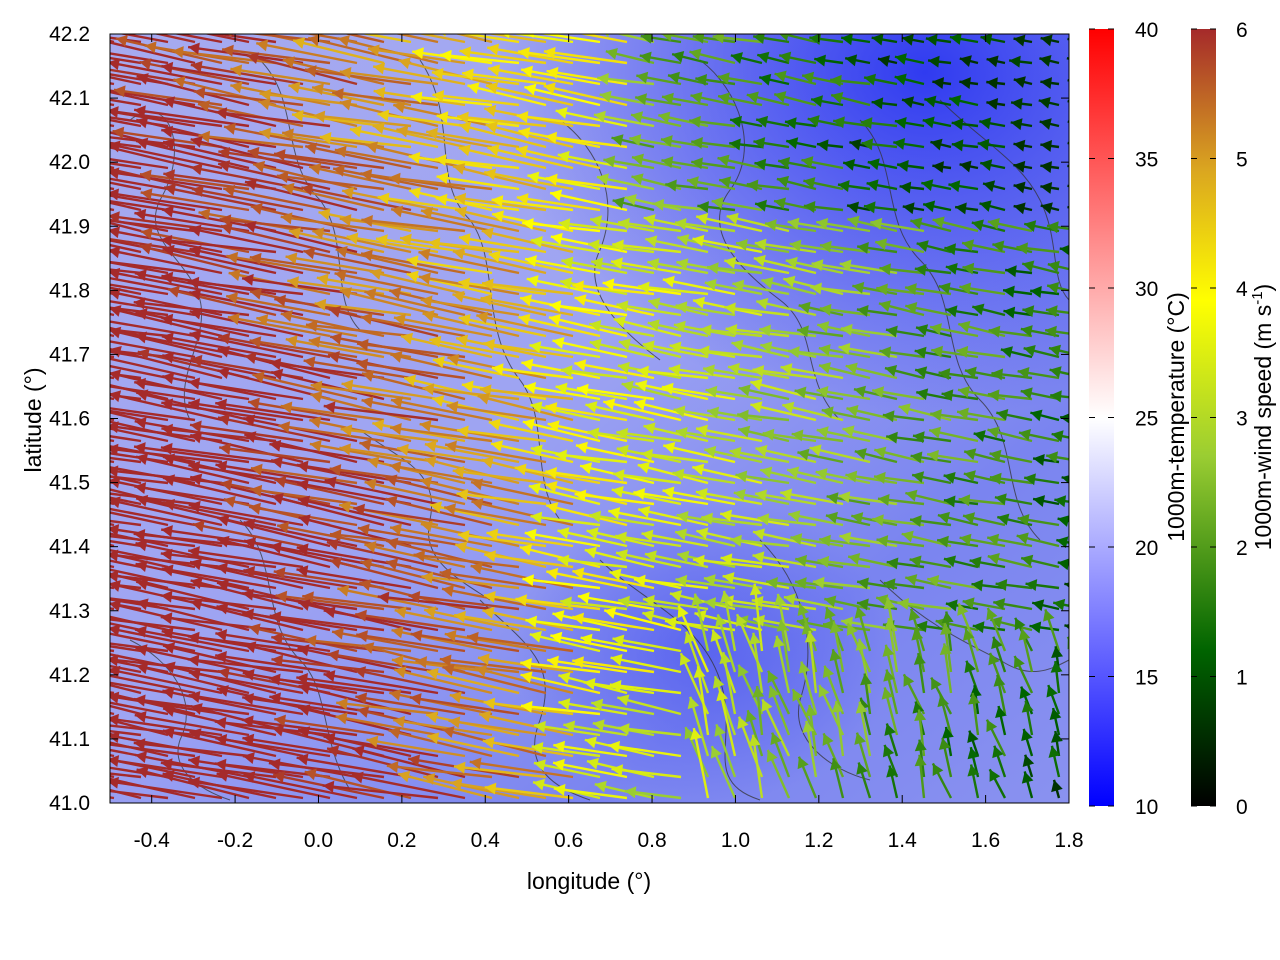 The width and height of the screenshot is (1280, 960). Describe the element at coordinates (1263, 427) in the screenshot. I see `wind-label-main: 1000m-wind speed (m s` at that location.